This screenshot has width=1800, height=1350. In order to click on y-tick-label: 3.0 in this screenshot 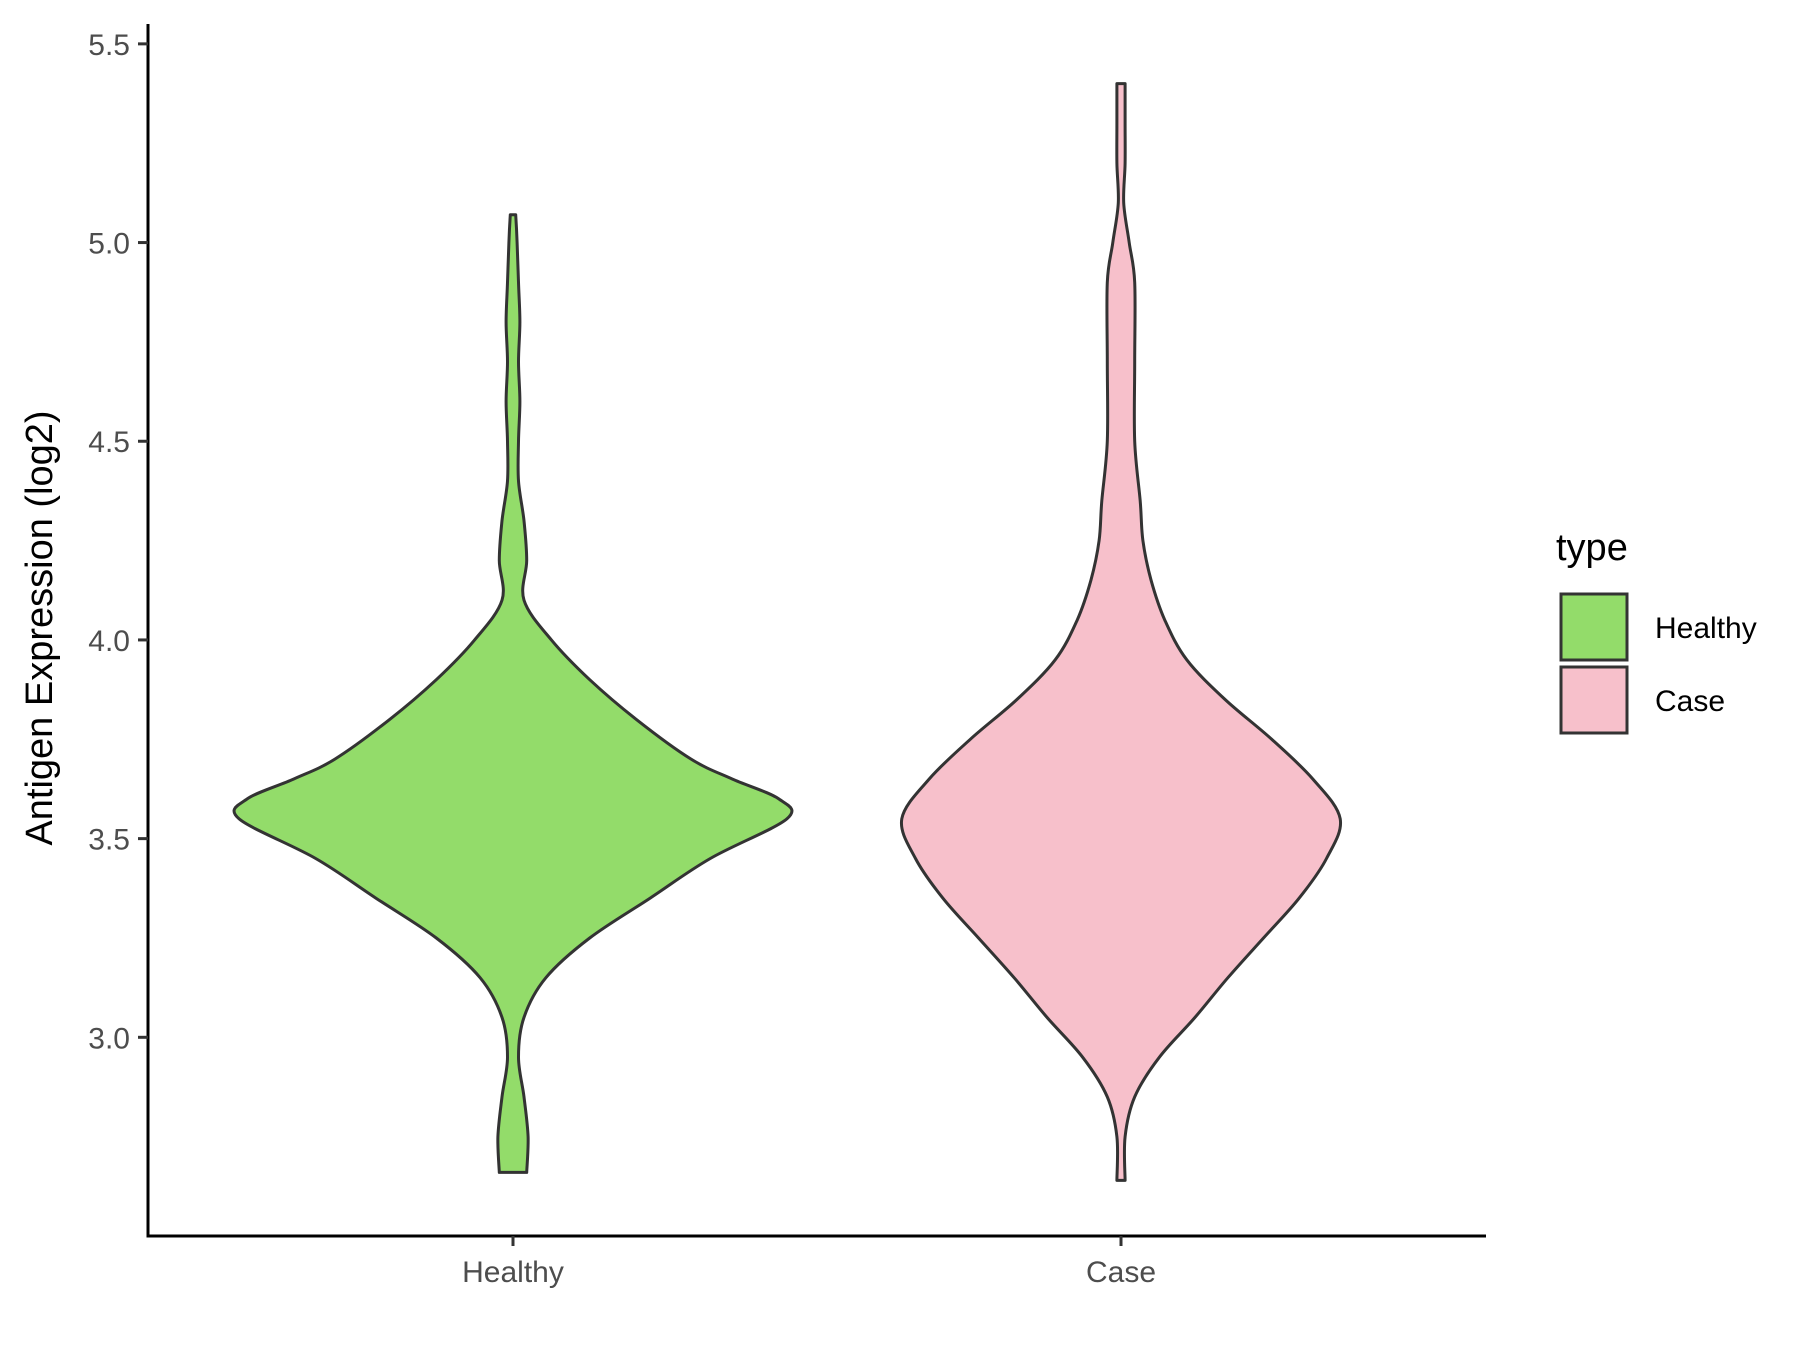, I will do `click(109, 1038)`.